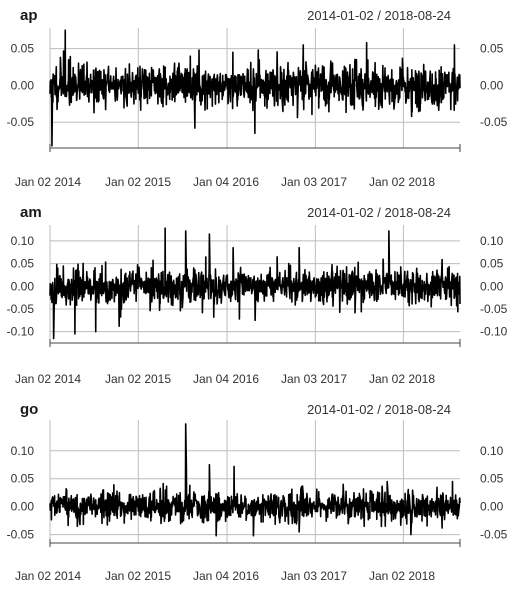  Describe the element at coordinates (29, 409) in the screenshot. I see `panel-title: go` at that location.